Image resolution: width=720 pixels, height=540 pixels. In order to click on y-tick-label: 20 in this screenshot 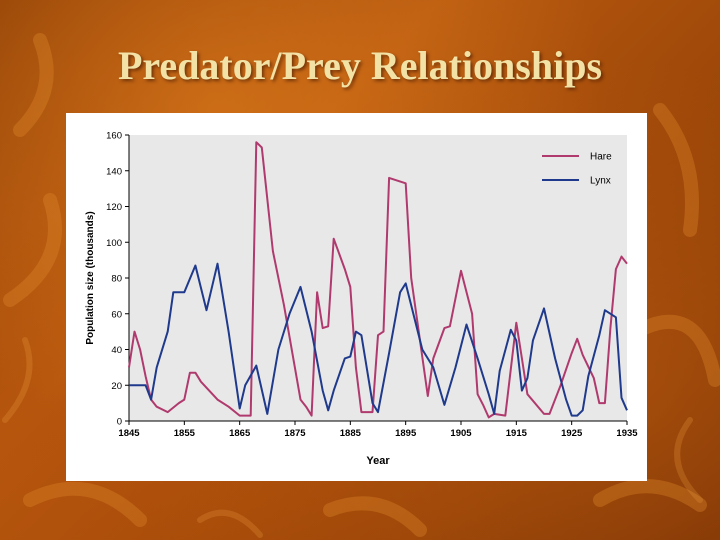, I will do `click(116, 386)`.